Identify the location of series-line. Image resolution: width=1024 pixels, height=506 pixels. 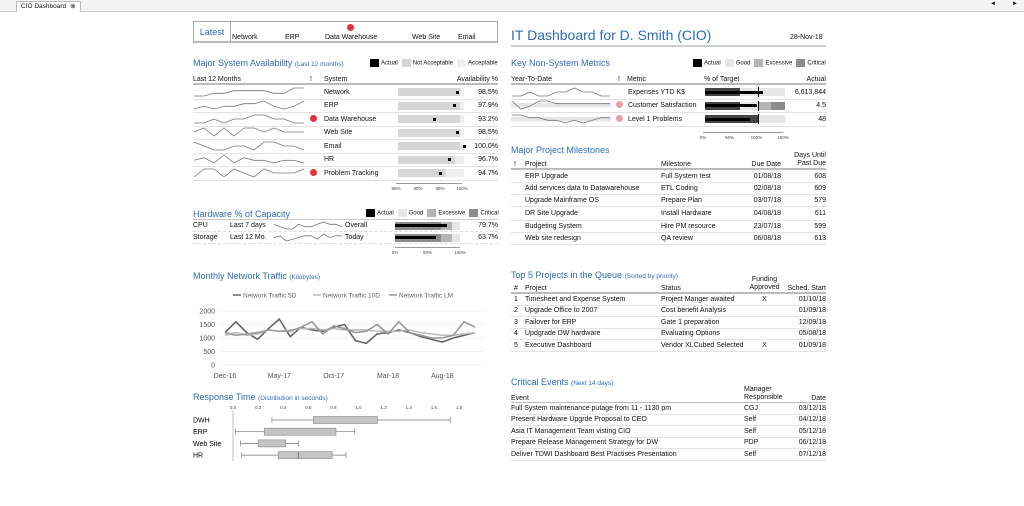
(350, 329).